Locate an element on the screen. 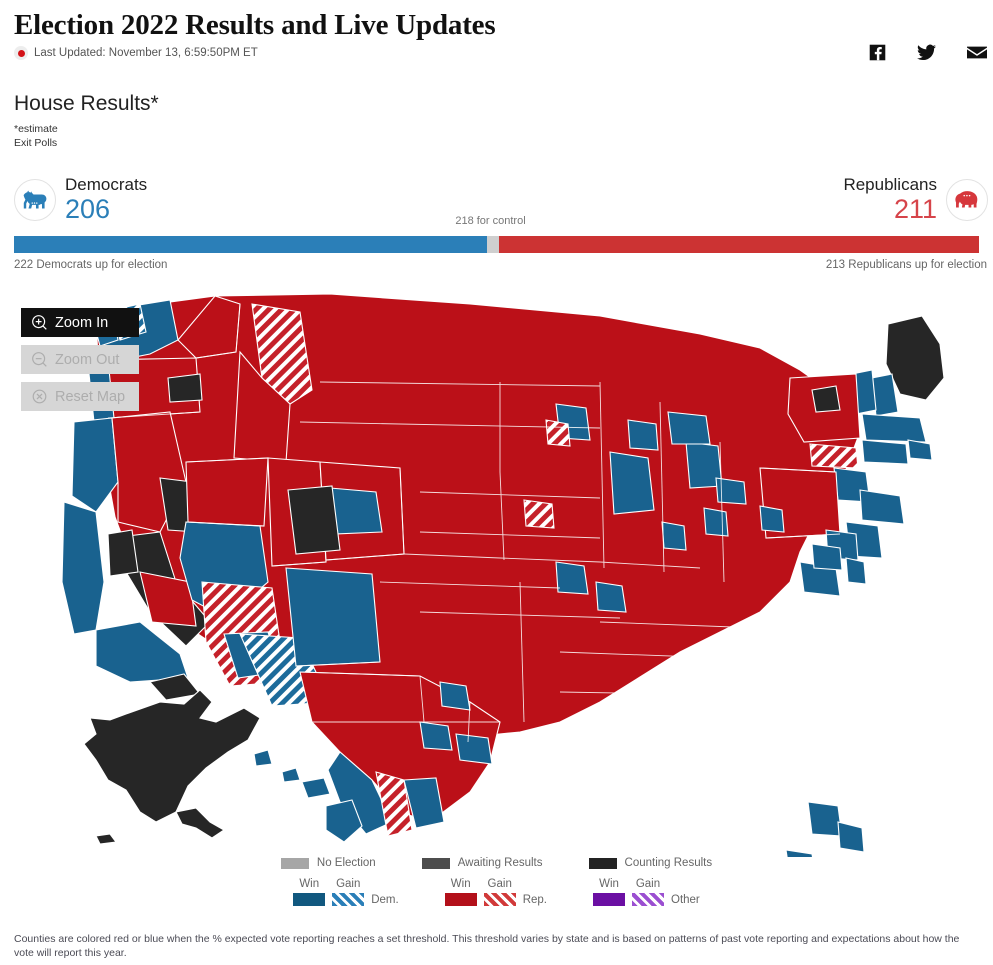 The image size is (993, 965). exit-polls-link: Exit Polls is located at coordinates (36, 143).